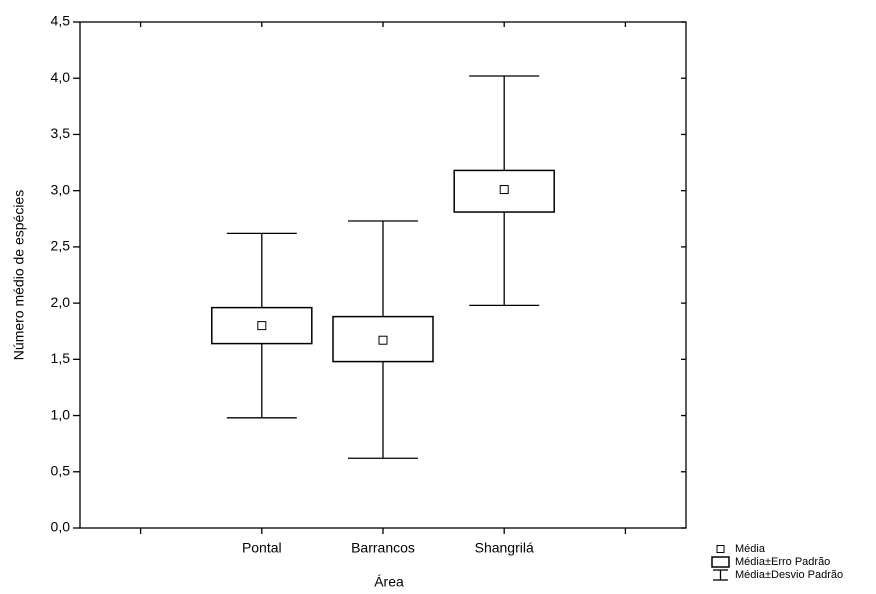 This screenshot has width=876, height=594. I want to click on y-tick-label: 2,5, so click(61, 246).